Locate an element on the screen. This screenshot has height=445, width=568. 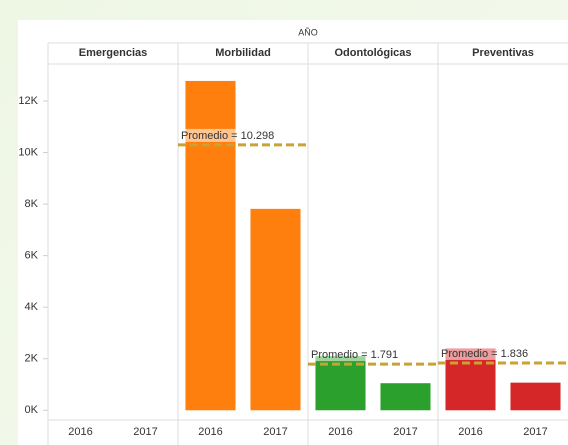
panel-title: Emergencias is located at coordinates (113, 53).